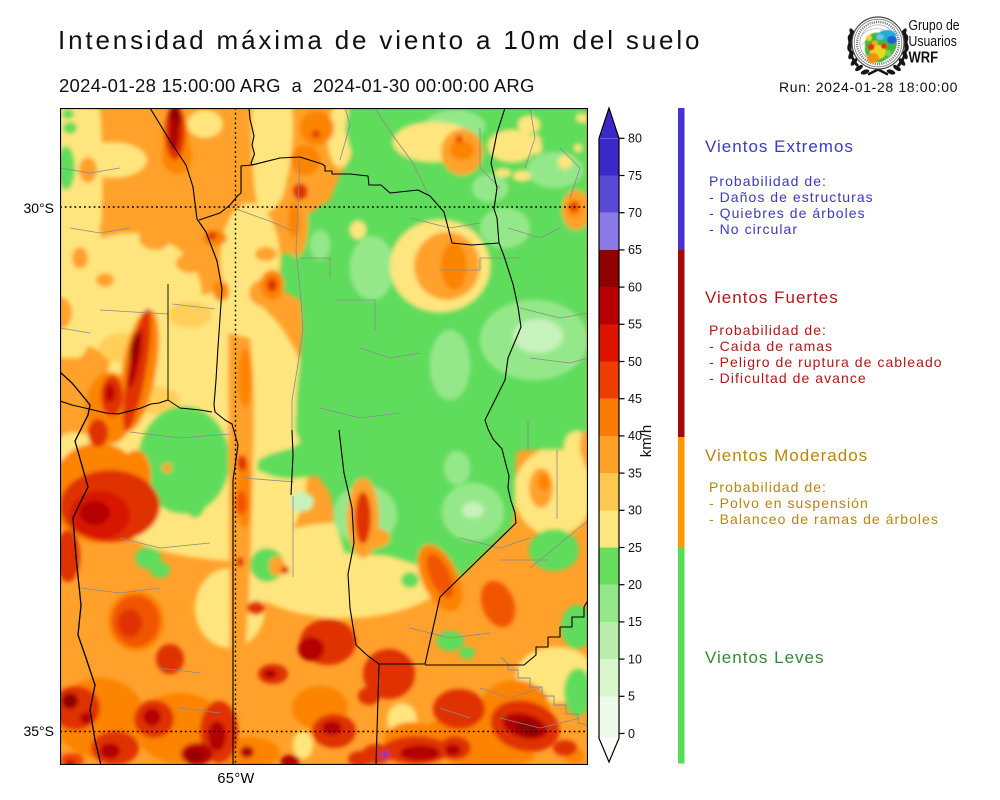 The image size is (1000, 800). Describe the element at coordinates (924, 58) in the screenshot. I see `svg-text: WRF` at that location.